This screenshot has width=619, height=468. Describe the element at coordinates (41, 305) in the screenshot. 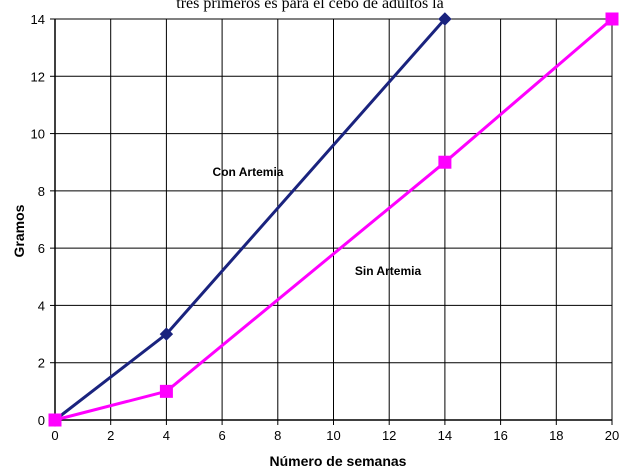

I see `y-tick-label-2: 4` at that location.